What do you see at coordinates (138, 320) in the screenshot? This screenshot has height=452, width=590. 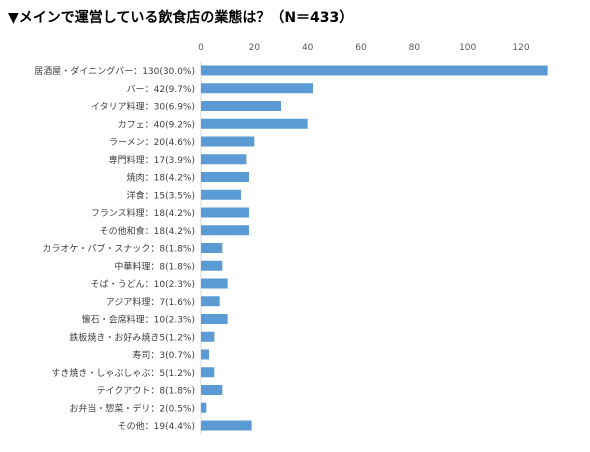 I see `category-label: 懐石・会席料理：10(2.3%)` at bounding box center [138, 320].